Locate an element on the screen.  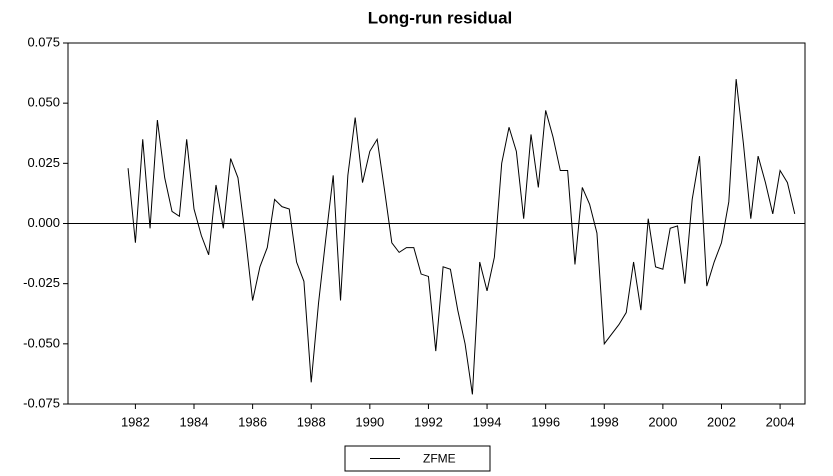
y-tick-label: -0.050 is located at coordinates (41, 342).